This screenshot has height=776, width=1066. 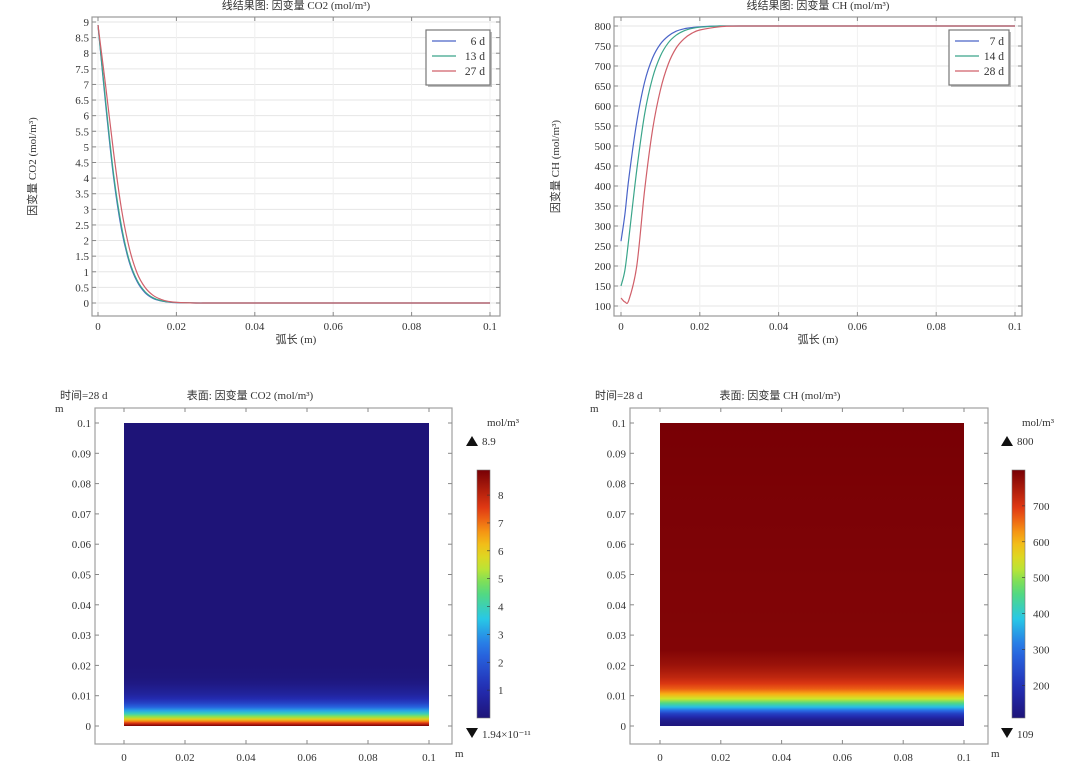 What do you see at coordinates (296, 6) in the screenshot?
I see `chart-title: 线结果图: 因变量 CO2 (mol/m³)` at bounding box center [296, 6].